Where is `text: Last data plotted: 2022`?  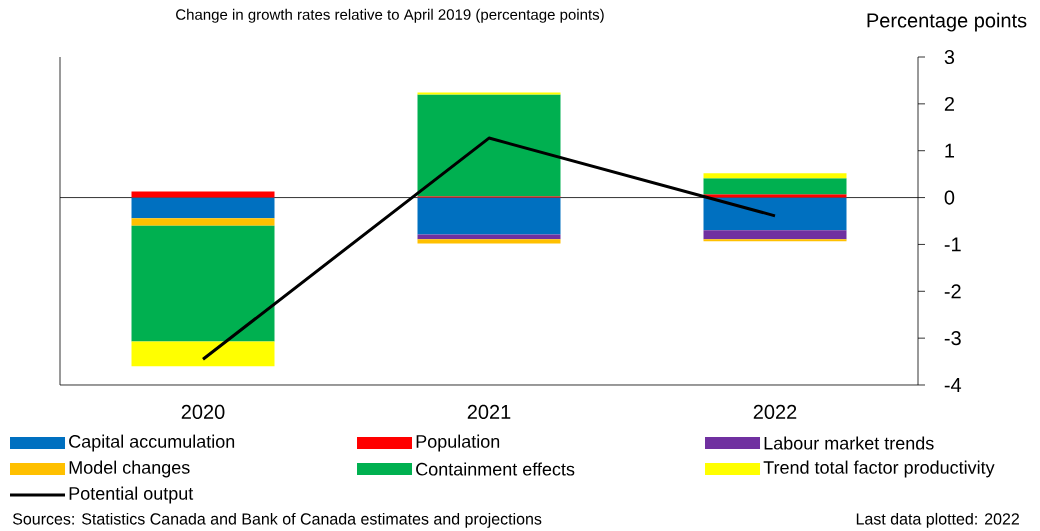
text: Last data plotted: 2022 is located at coordinates (937, 520).